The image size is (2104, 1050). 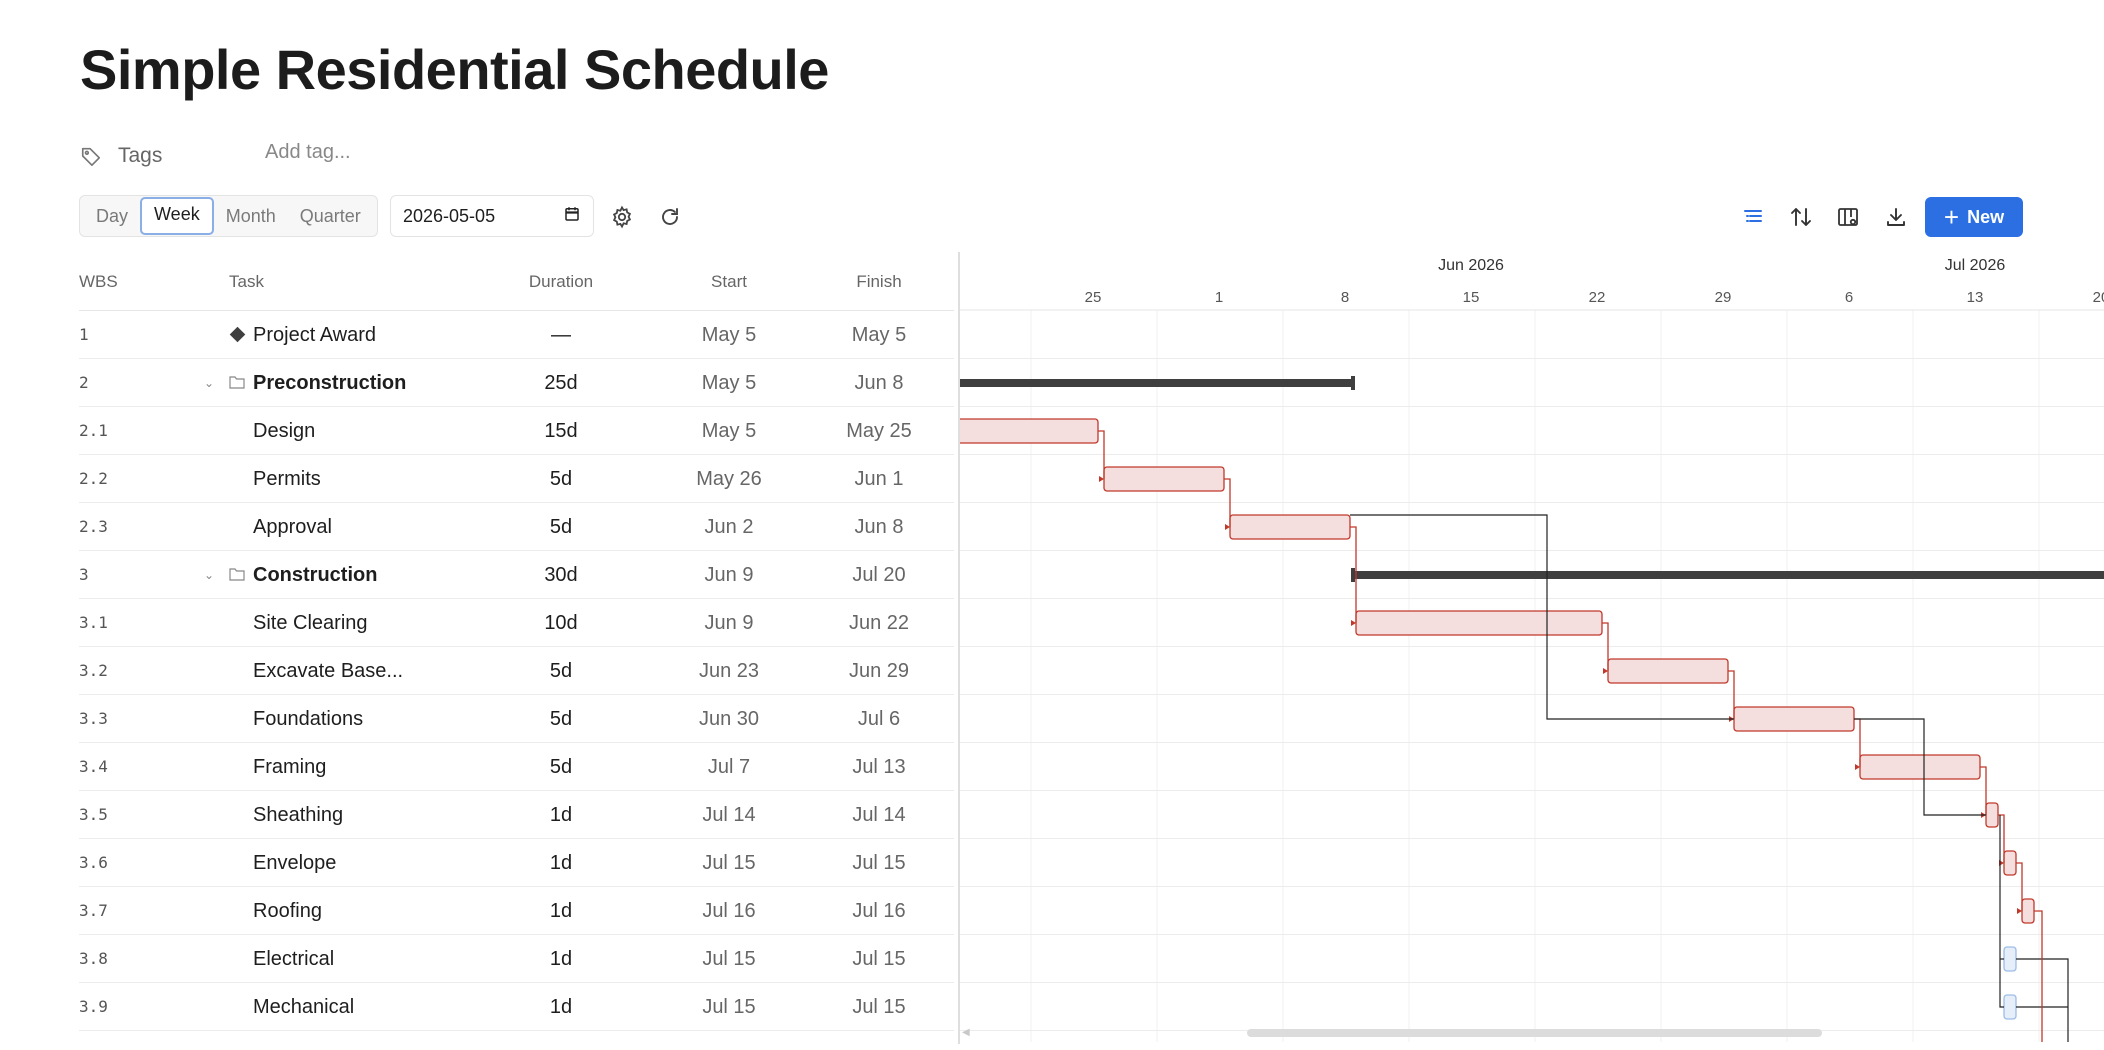 What do you see at coordinates (237, 574) in the screenshot?
I see `folder-icon` at bounding box center [237, 574].